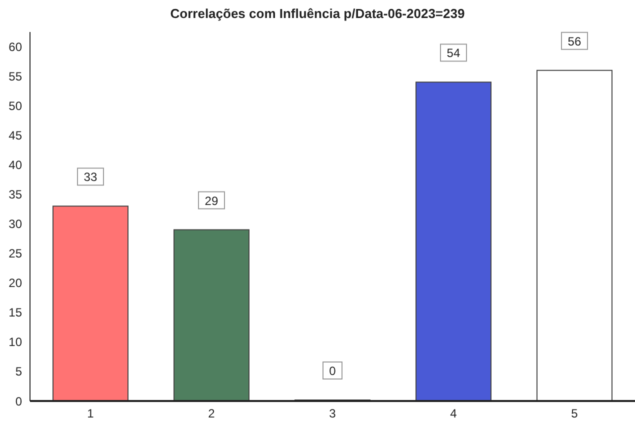 This screenshot has width=635, height=423. I want to click on data-label: 56, so click(575, 41).